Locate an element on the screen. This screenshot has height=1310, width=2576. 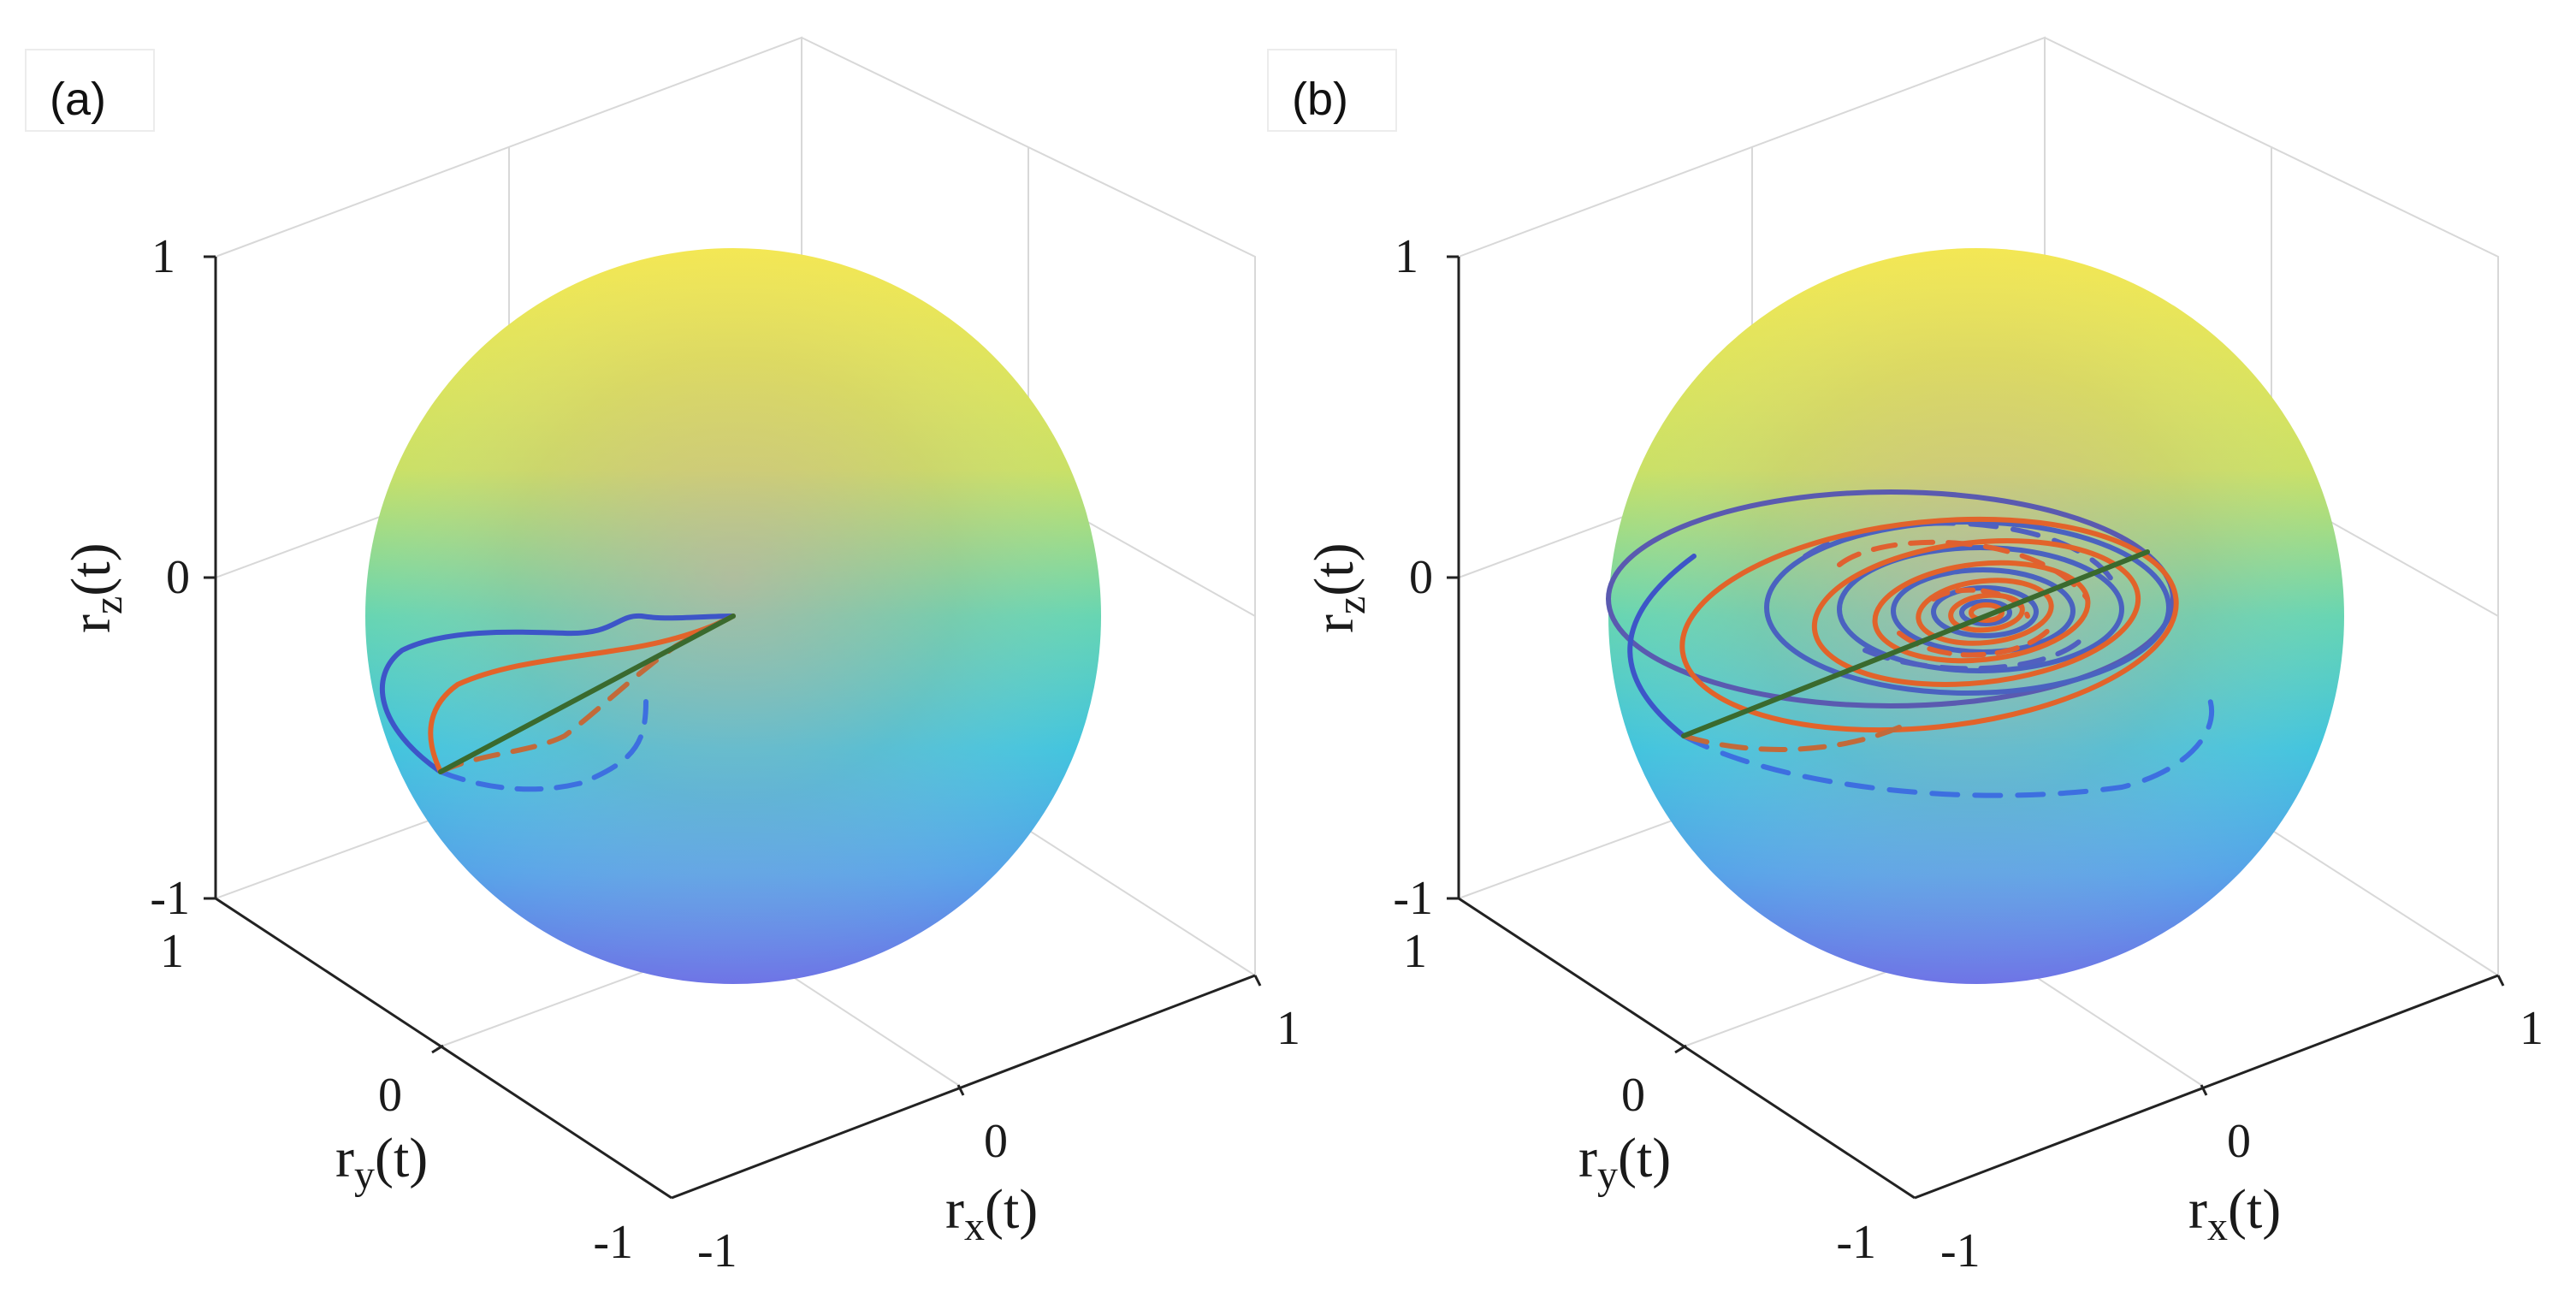
series-orange-solid is located at coordinates (582, 694).